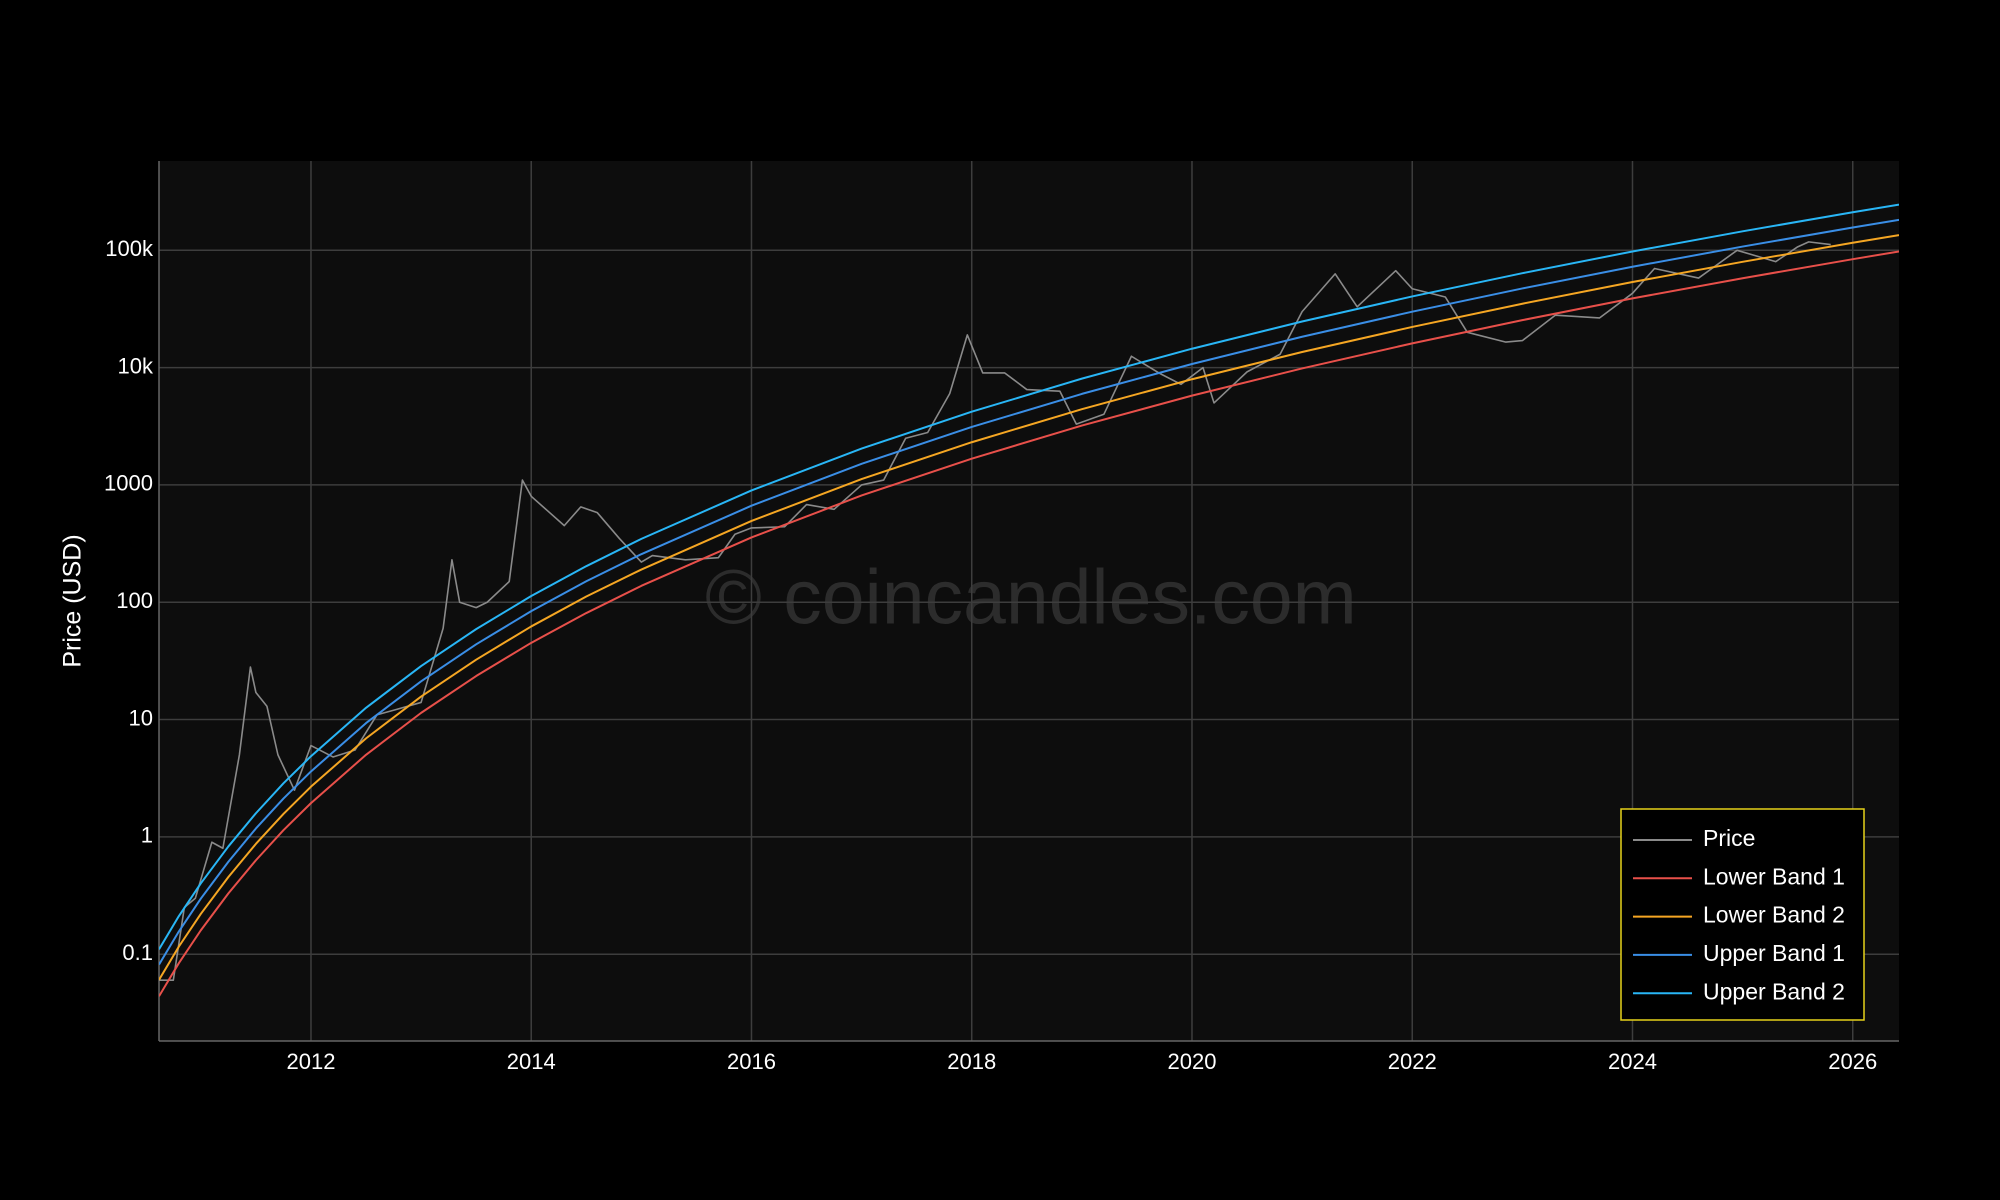 This screenshot has height=1200, width=2000. What do you see at coordinates (147, 835) in the screenshot?
I see `y-tick-label: 1` at bounding box center [147, 835].